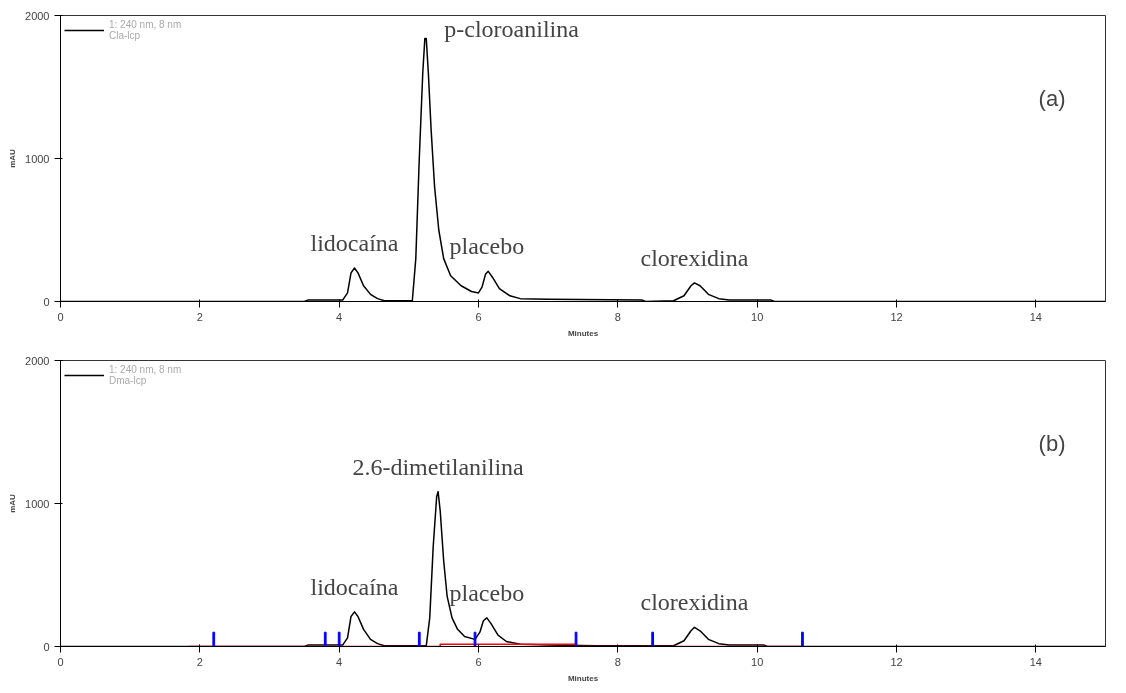 The height and width of the screenshot is (693, 1126). What do you see at coordinates (438, 466) in the screenshot?
I see `annotation: 2.6-dimetilanilina` at bounding box center [438, 466].